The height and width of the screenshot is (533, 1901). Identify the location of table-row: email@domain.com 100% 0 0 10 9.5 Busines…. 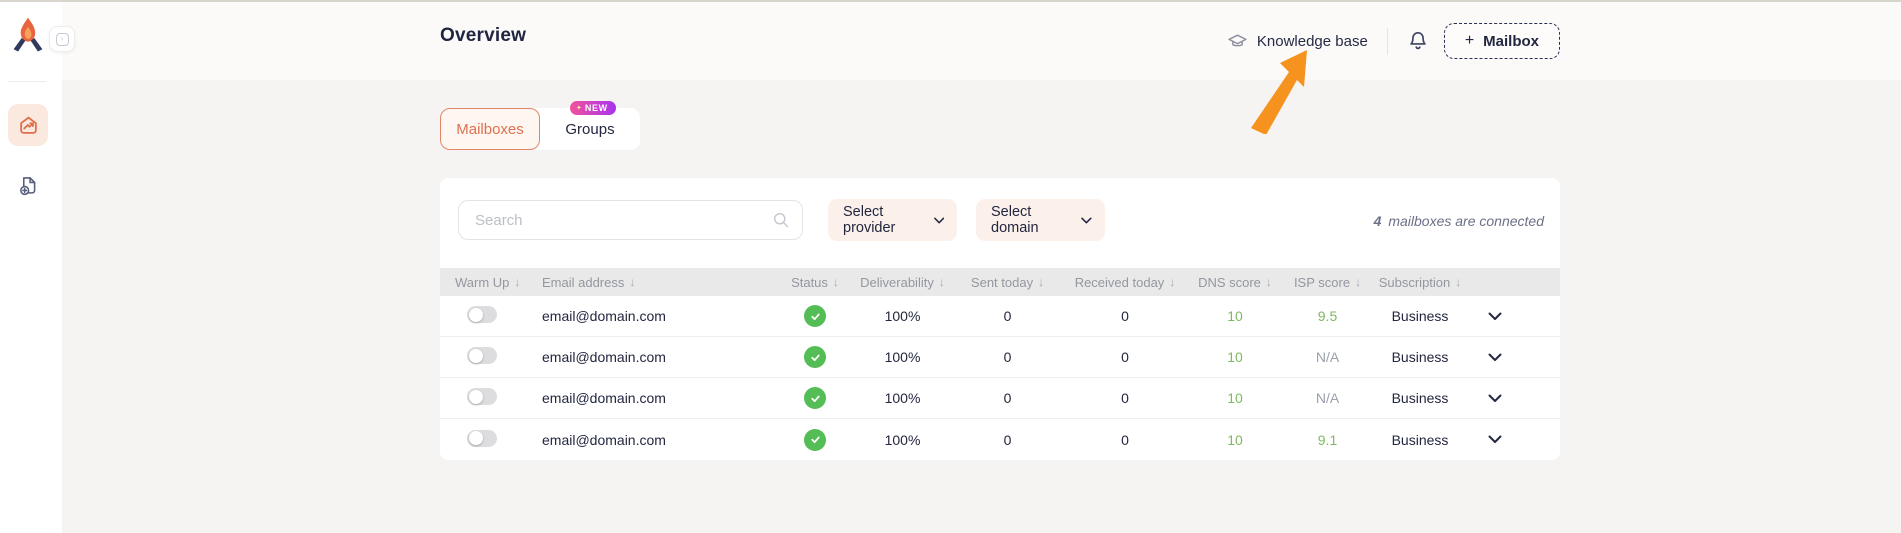
(1000, 316).